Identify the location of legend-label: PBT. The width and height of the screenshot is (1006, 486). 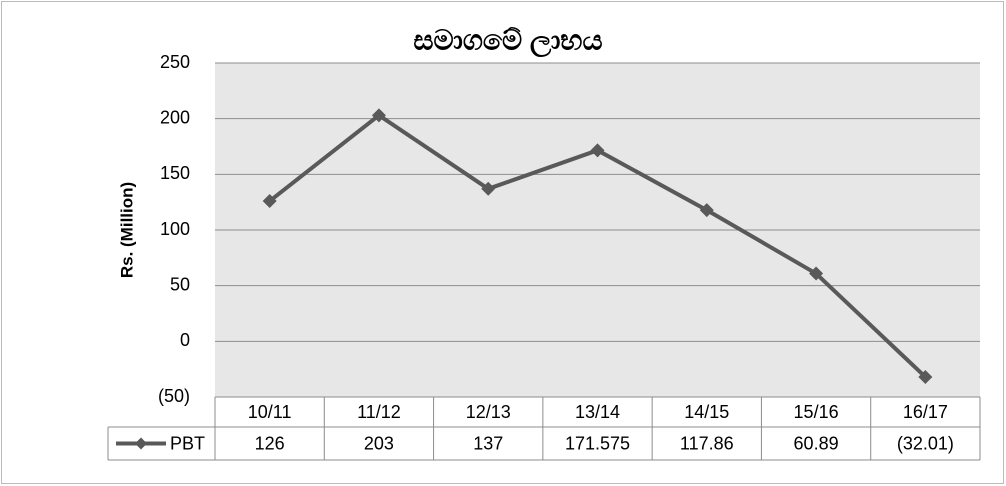
(187, 443).